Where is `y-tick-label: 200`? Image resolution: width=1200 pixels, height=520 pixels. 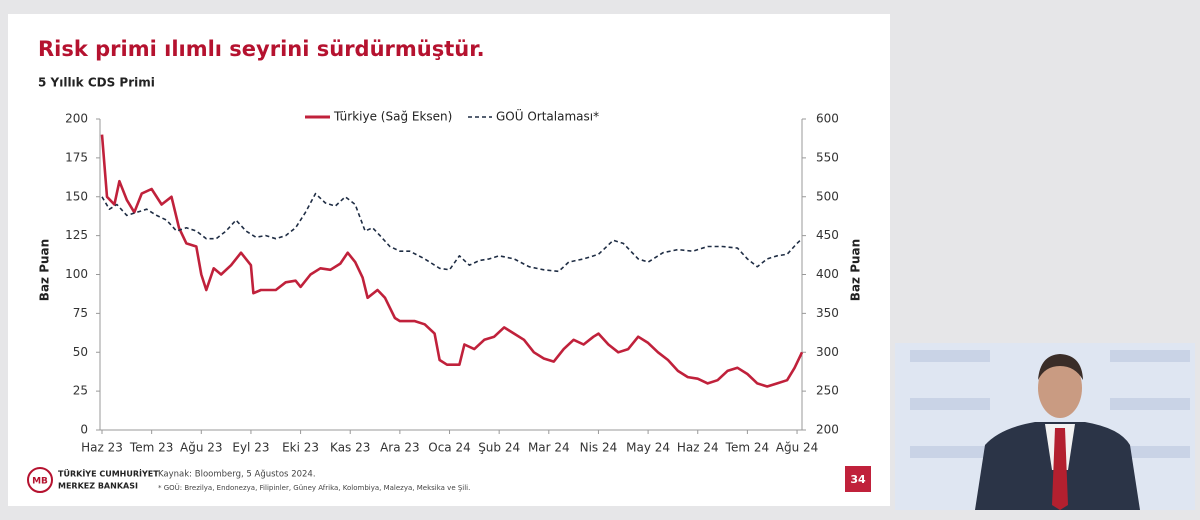
y-tick-label: 200 is located at coordinates (76, 119).